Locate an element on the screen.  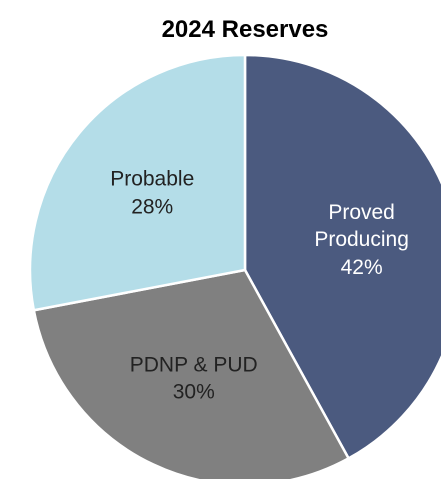
slice-label: Proved Producing 42% is located at coordinates (362, 240).